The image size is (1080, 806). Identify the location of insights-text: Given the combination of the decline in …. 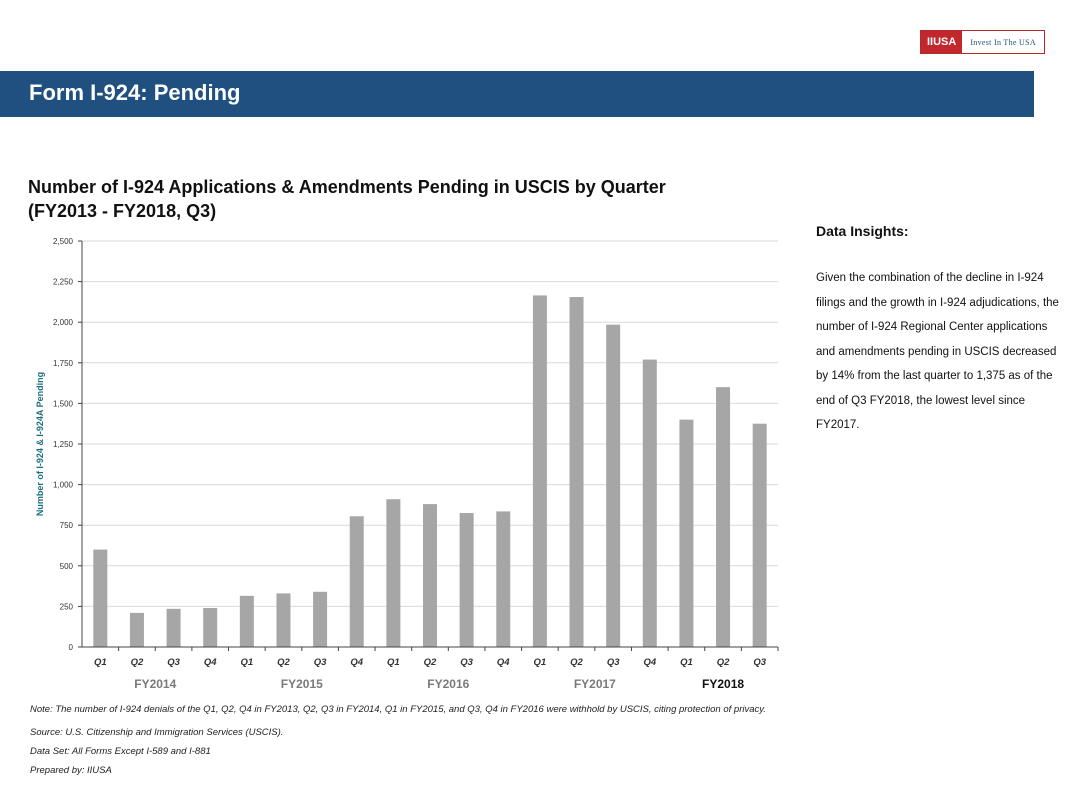
(937, 351).